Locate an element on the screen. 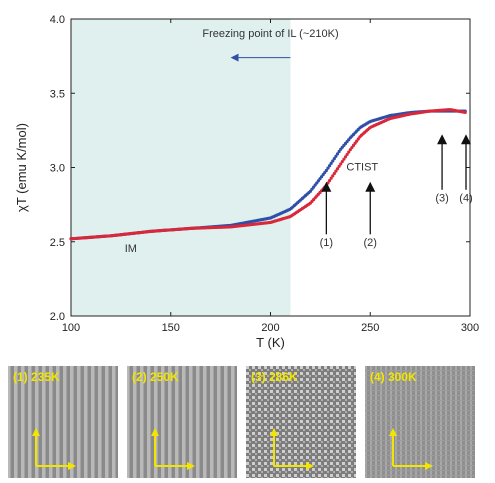 Image resolution: width=495 pixels, height=483 pixels. y-tick-label: 3.5 is located at coordinates (57, 94).